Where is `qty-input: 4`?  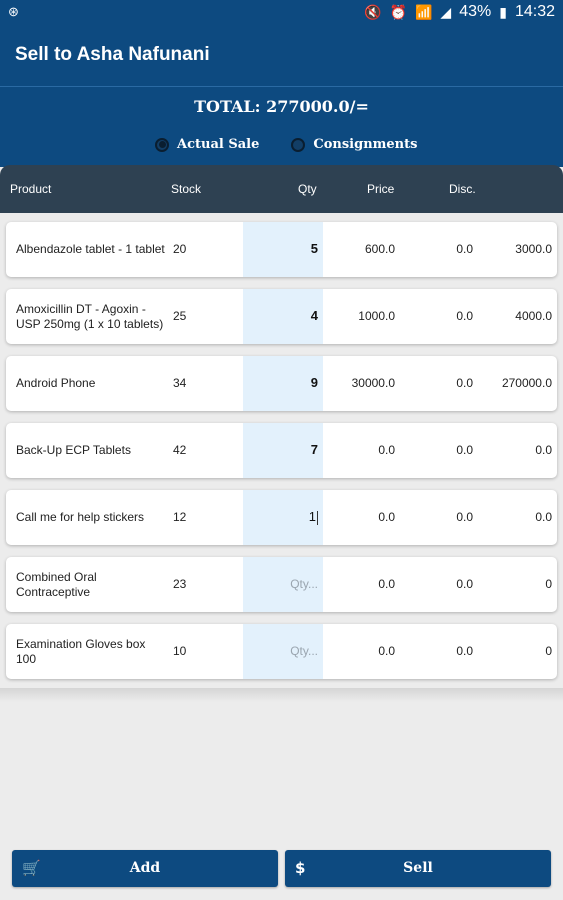 qty-input: 4 is located at coordinates (283, 316).